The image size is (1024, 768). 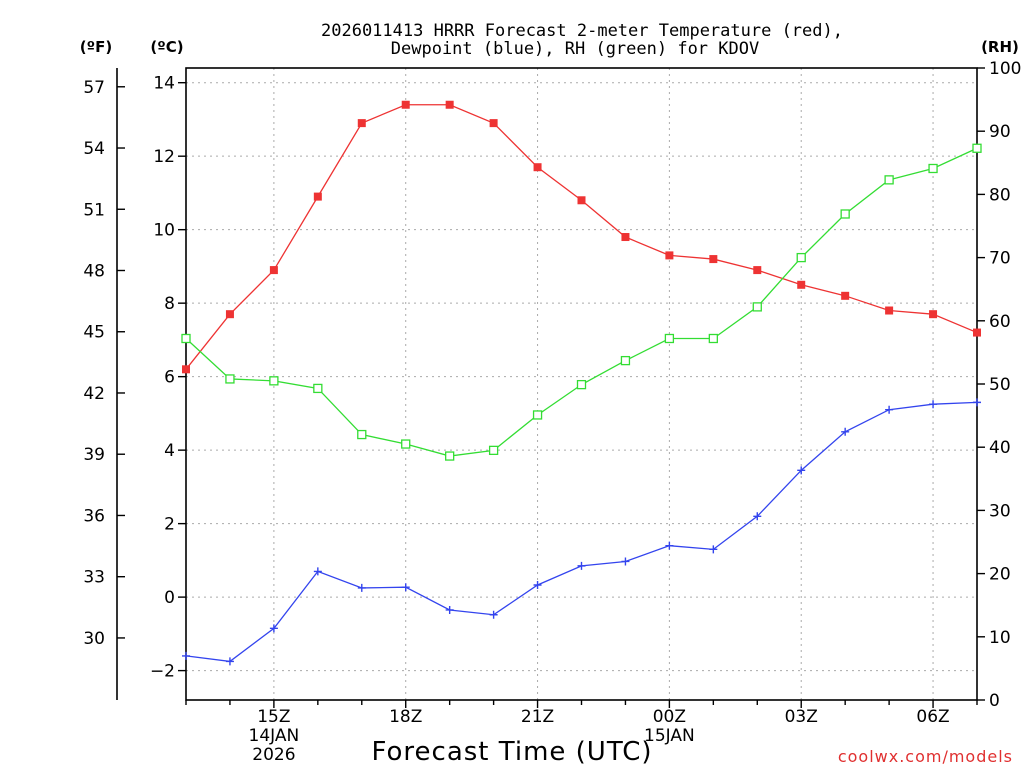 I want to click on fahrenheit-tick-label: 54, so click(x=94, y=149).